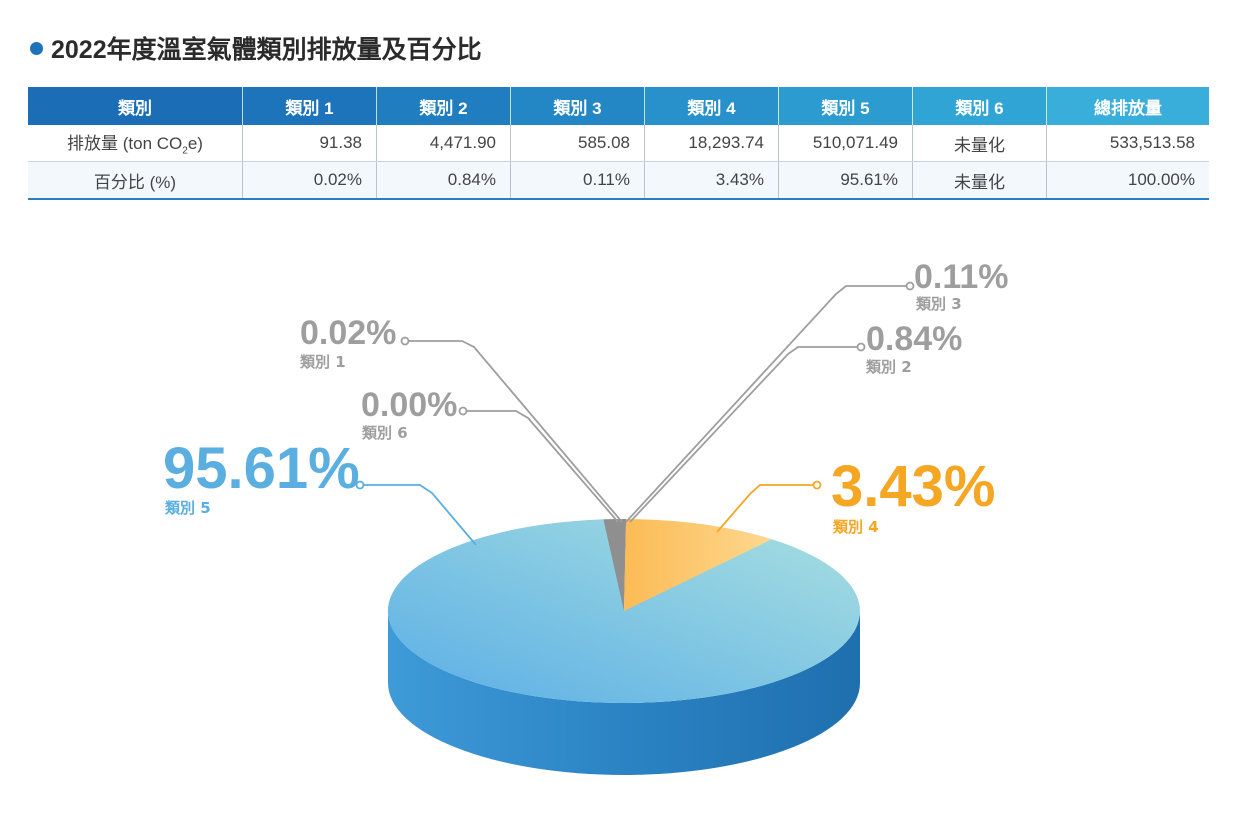  I want to click on table-cell: 18,293.74, so click(711, 143).